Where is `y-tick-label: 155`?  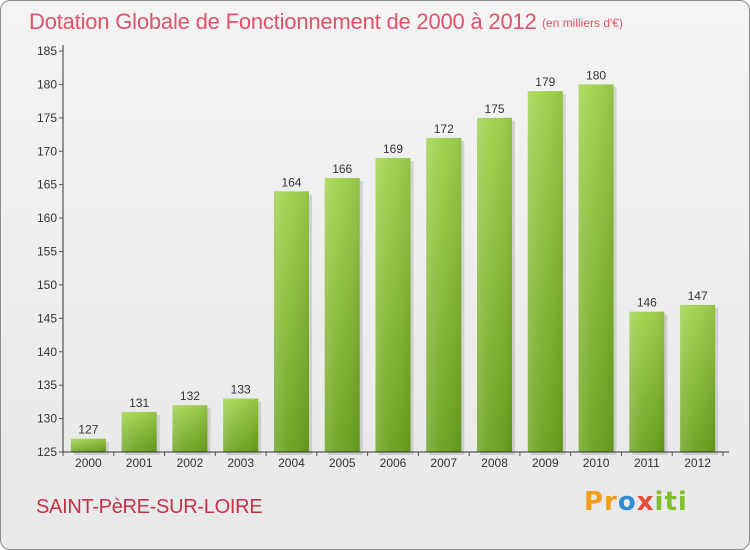
y-tick-label: 155 is located at coordinates (47, 252).